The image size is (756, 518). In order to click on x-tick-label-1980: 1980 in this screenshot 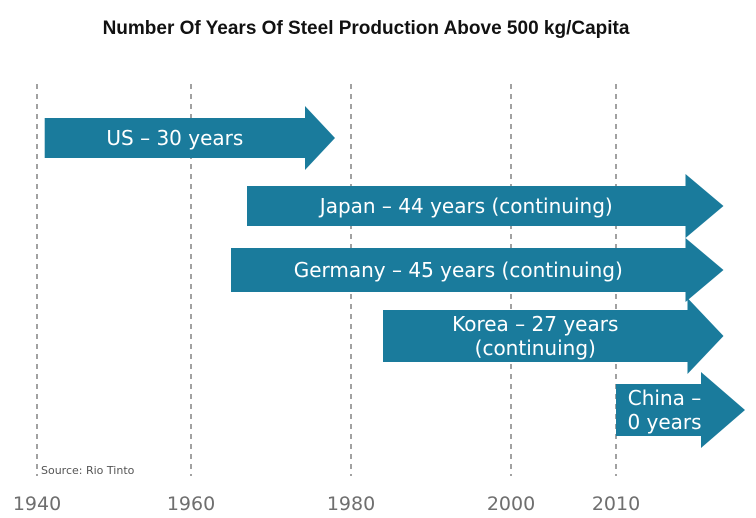, I will do `click(351, 504)`.